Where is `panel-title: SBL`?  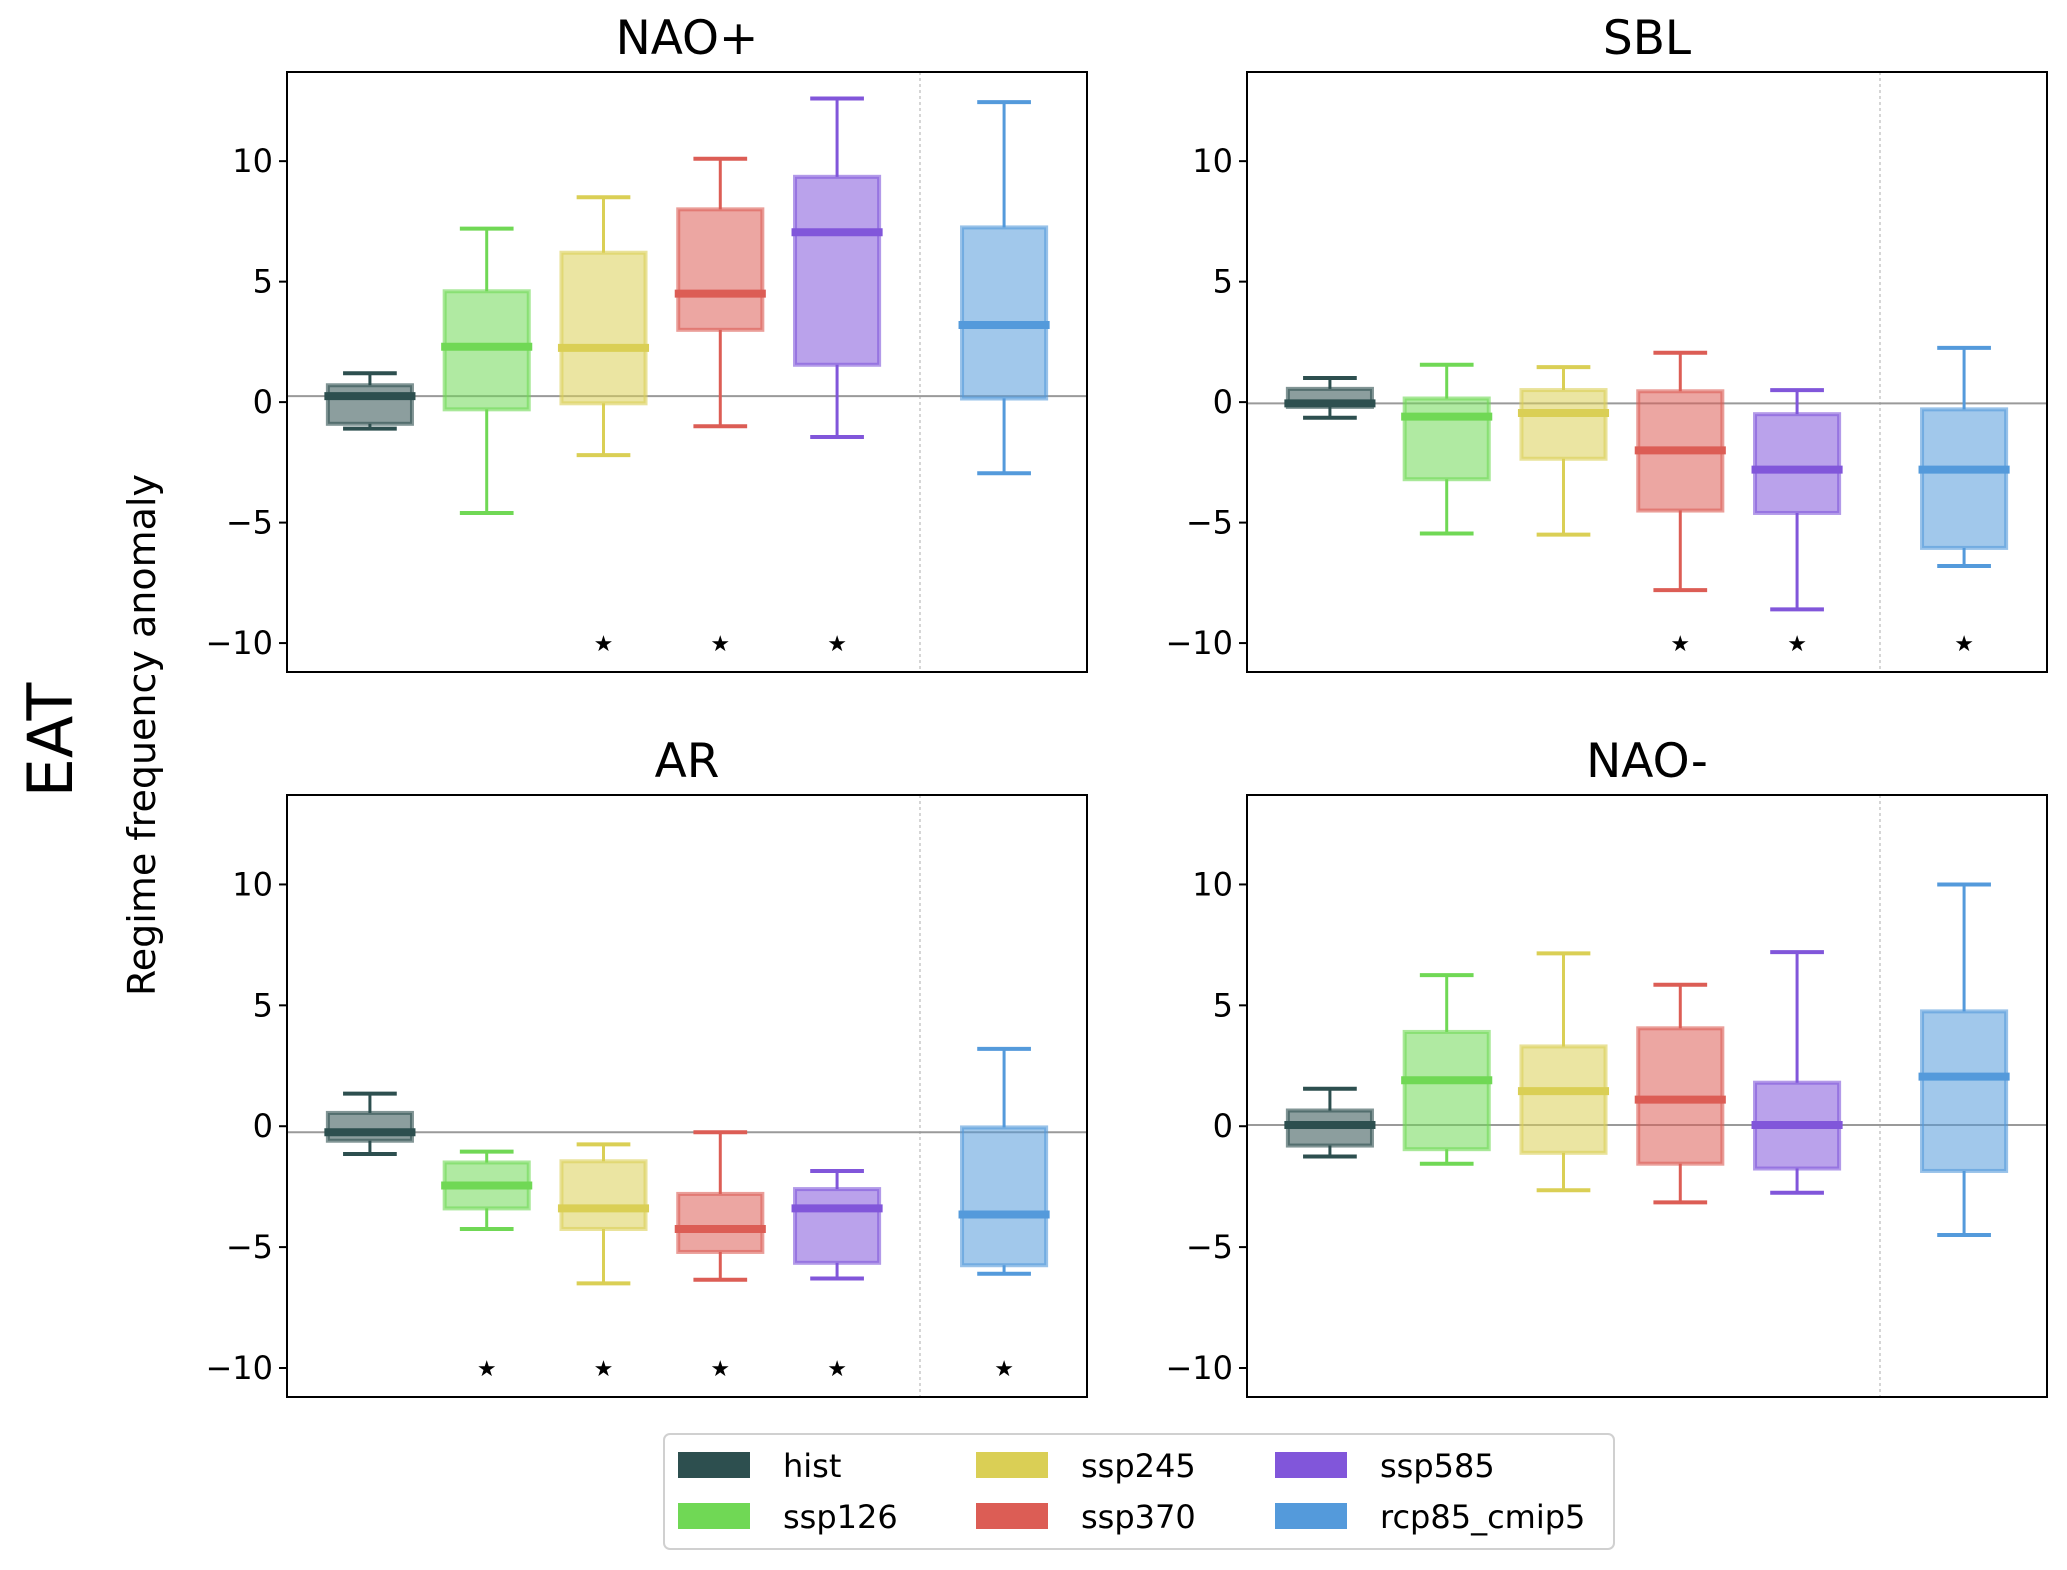 panel-title: SBL is located at coordinates (1647, 38).